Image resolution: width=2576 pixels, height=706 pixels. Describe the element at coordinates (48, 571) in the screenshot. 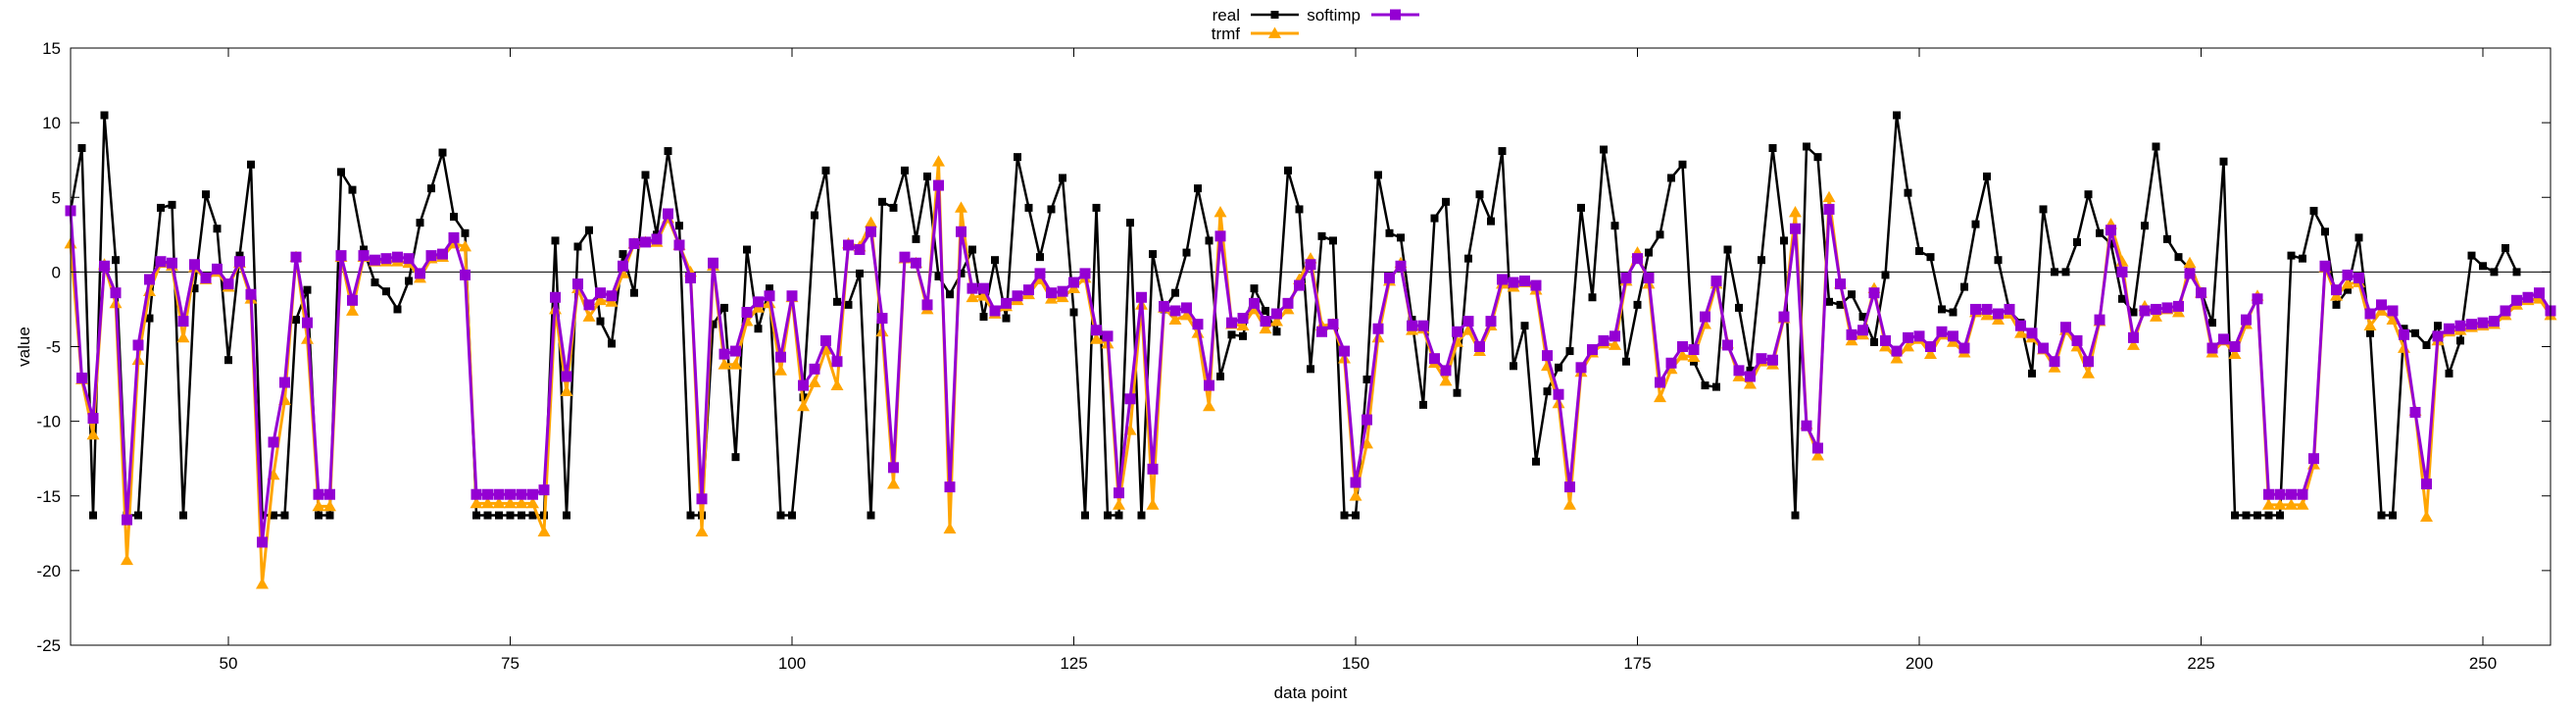

I see `y-tick-label: -20` at that location.